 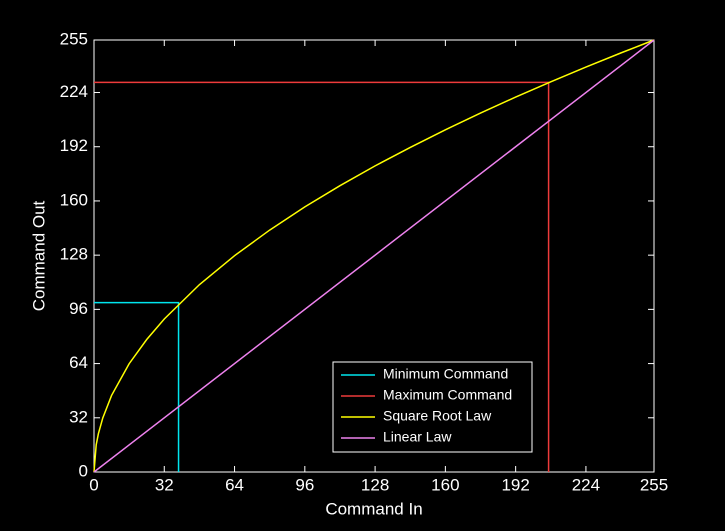 I want to click on y-tick-label: 192, so click(x=74, y=145).